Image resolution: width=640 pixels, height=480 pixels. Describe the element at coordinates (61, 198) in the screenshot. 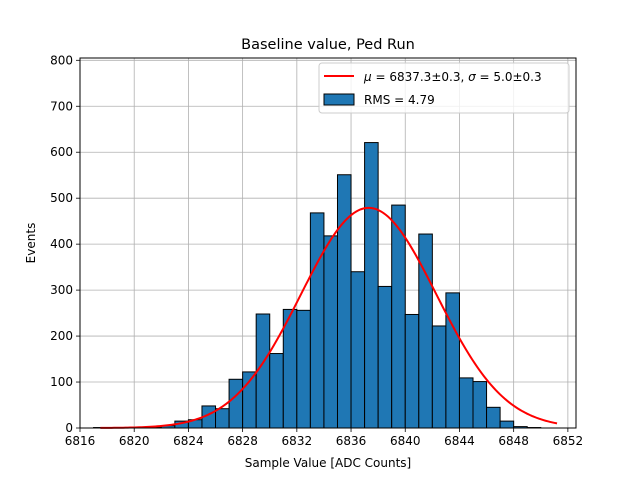

I see `y-tick-label: 500` at that location.